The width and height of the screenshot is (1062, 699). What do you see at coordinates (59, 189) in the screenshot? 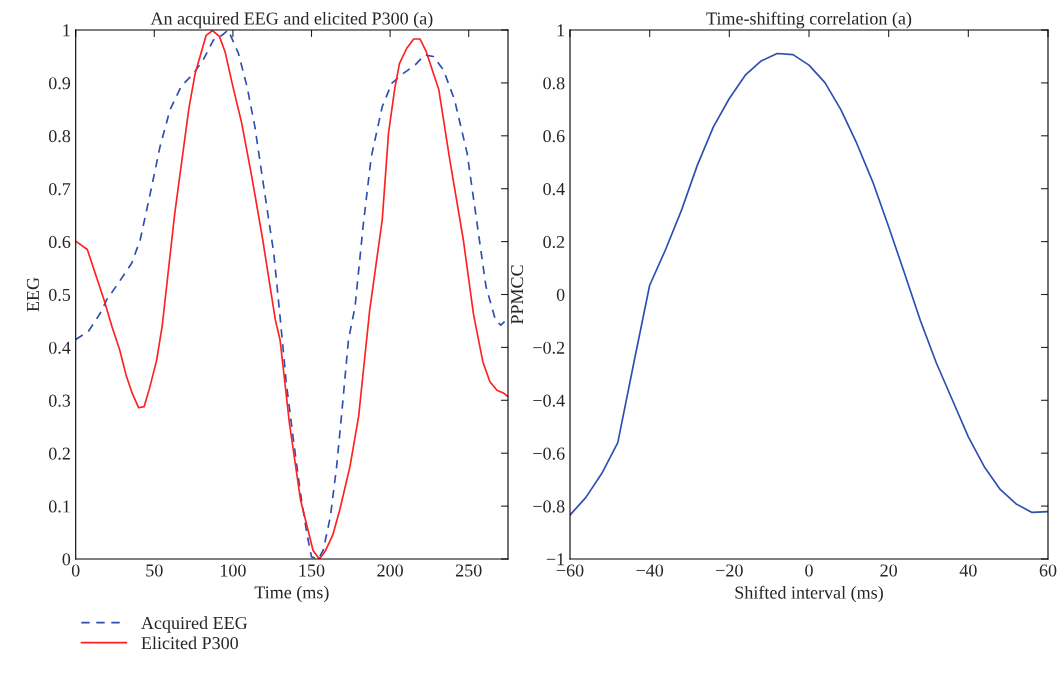
I see `y-tick-label: 0.7` at bounding box center [59, 189].